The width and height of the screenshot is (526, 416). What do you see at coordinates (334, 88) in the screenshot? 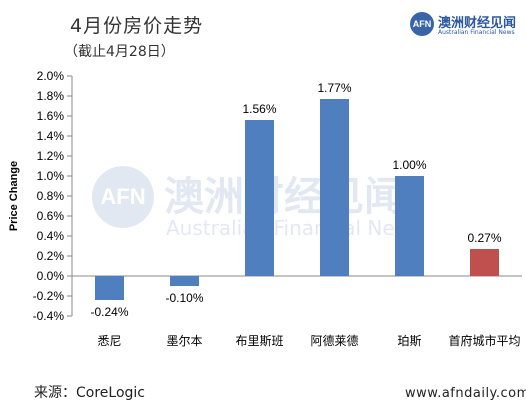
I see `data-label: 1.77%` at bounding box center [334, 88].